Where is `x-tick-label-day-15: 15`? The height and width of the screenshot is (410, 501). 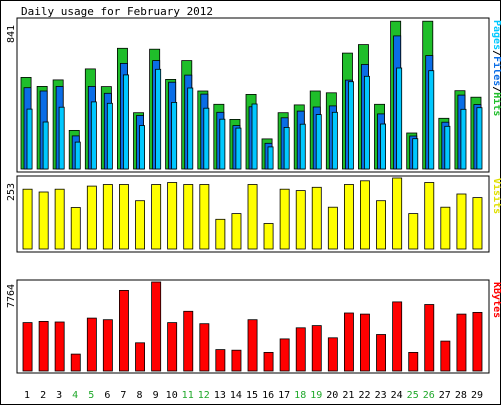
x-tick-label-day-15: 15 is located at coordinates (252, 395).